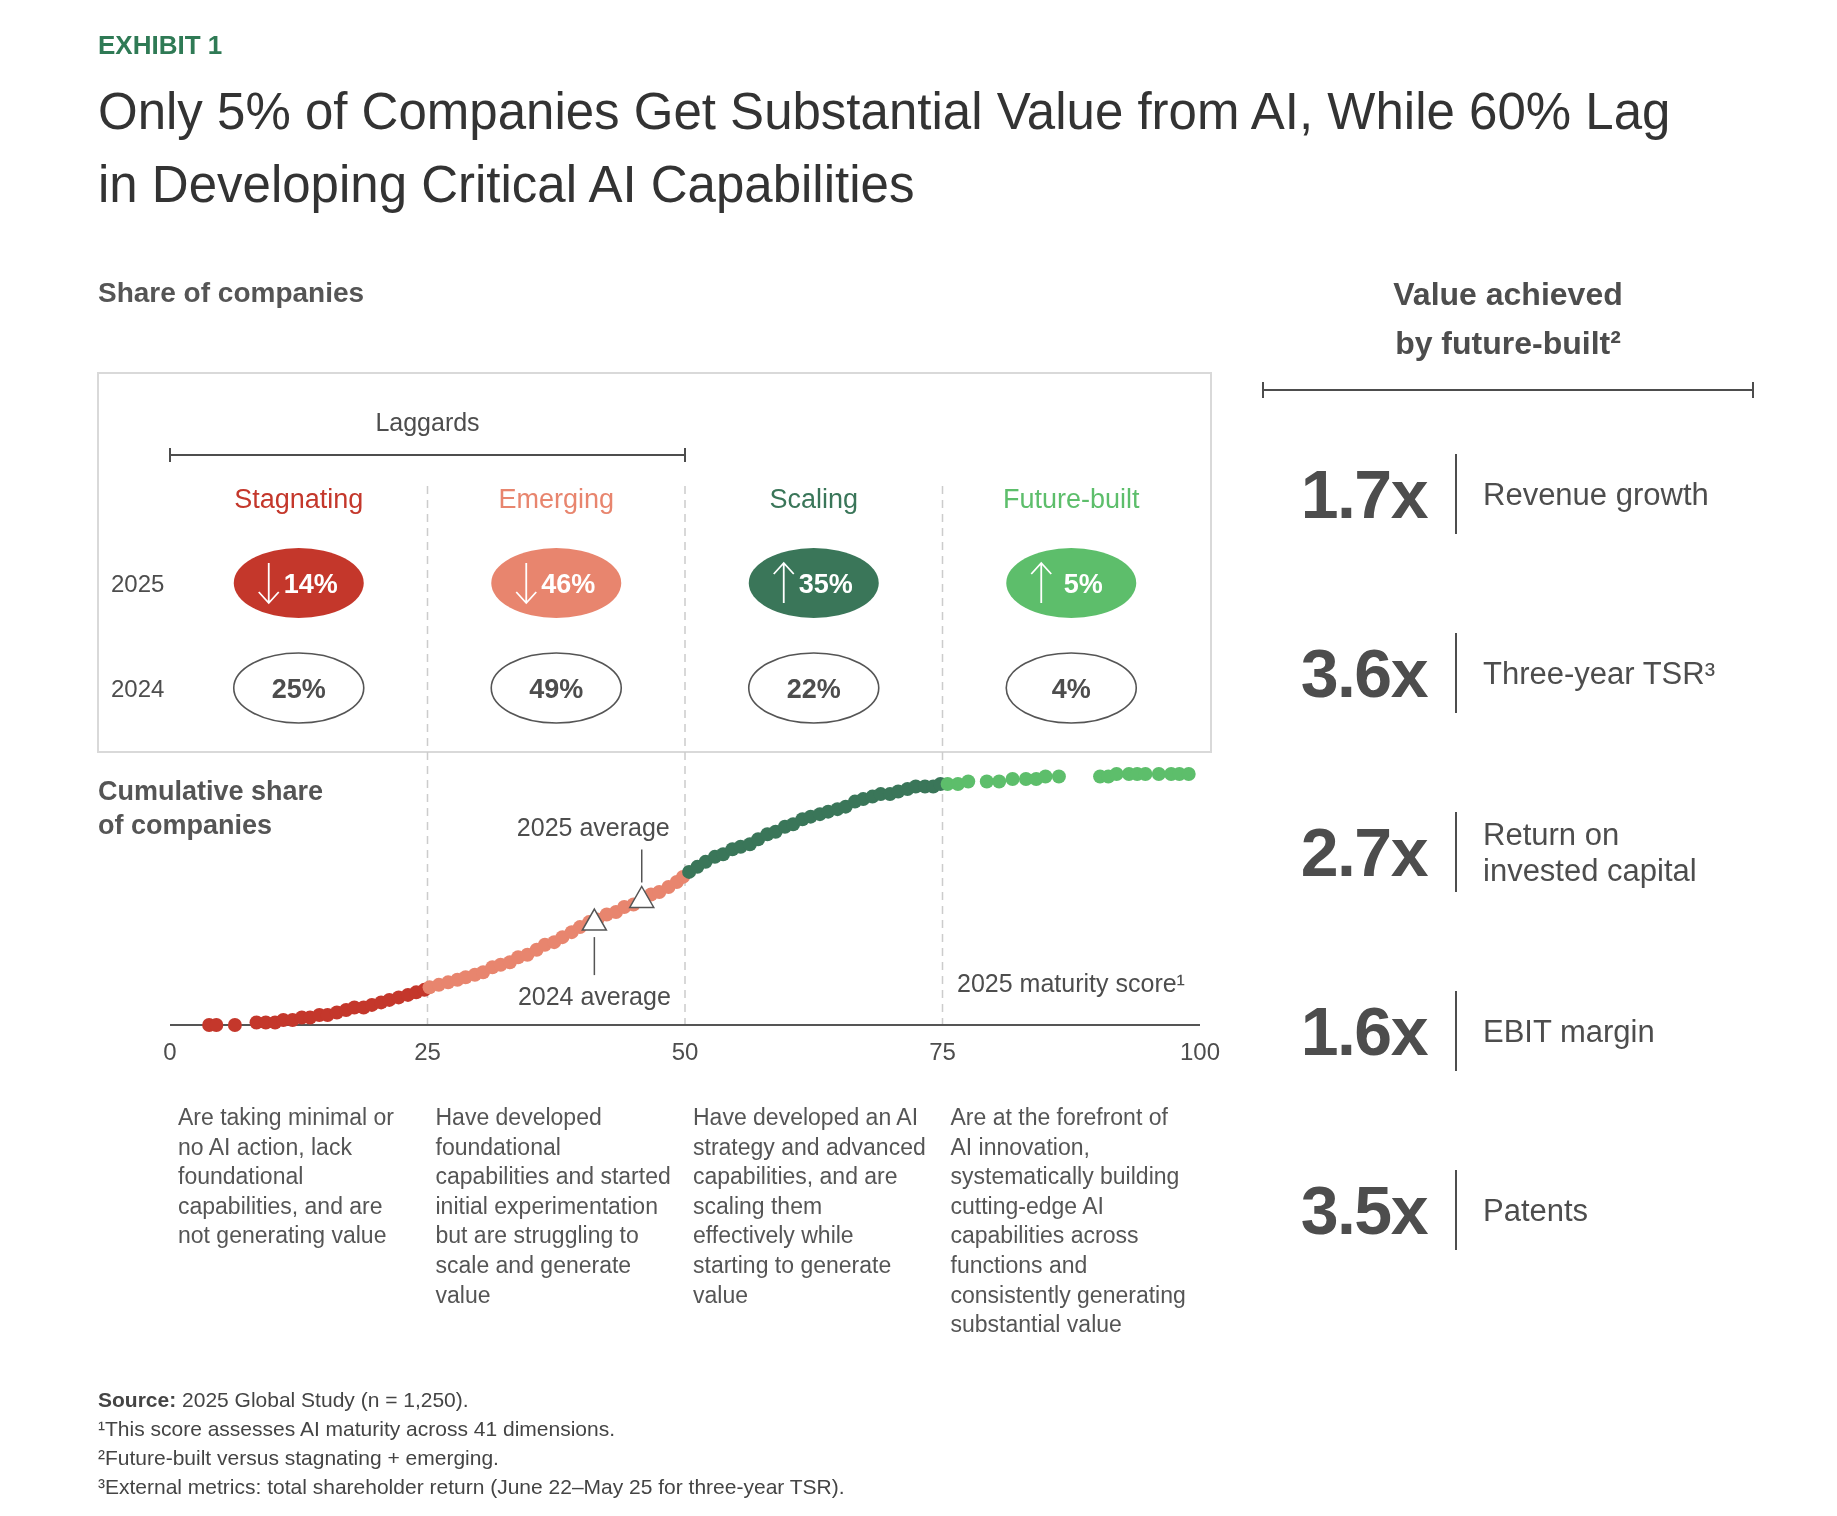 The image size is (1837, 1516). Describe the element at coordinates (1599, 673) in the screenshot. I see `category-label: Three-year TSR³` at that location.